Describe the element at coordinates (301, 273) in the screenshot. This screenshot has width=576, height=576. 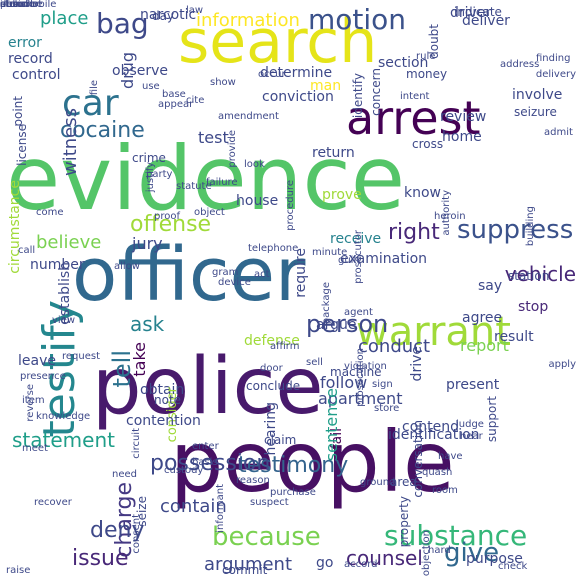
I see `cloud-word: require` at that location.